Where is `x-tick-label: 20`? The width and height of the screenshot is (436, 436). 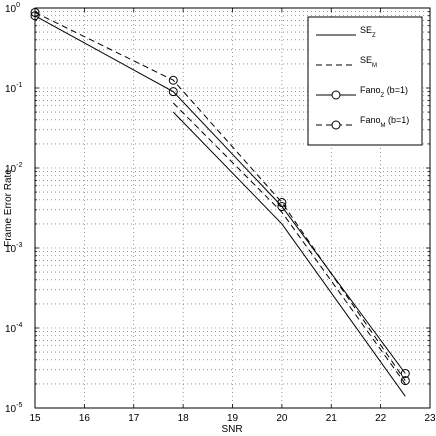
x-tick-label: 20 is located at coordinates (282, 418).